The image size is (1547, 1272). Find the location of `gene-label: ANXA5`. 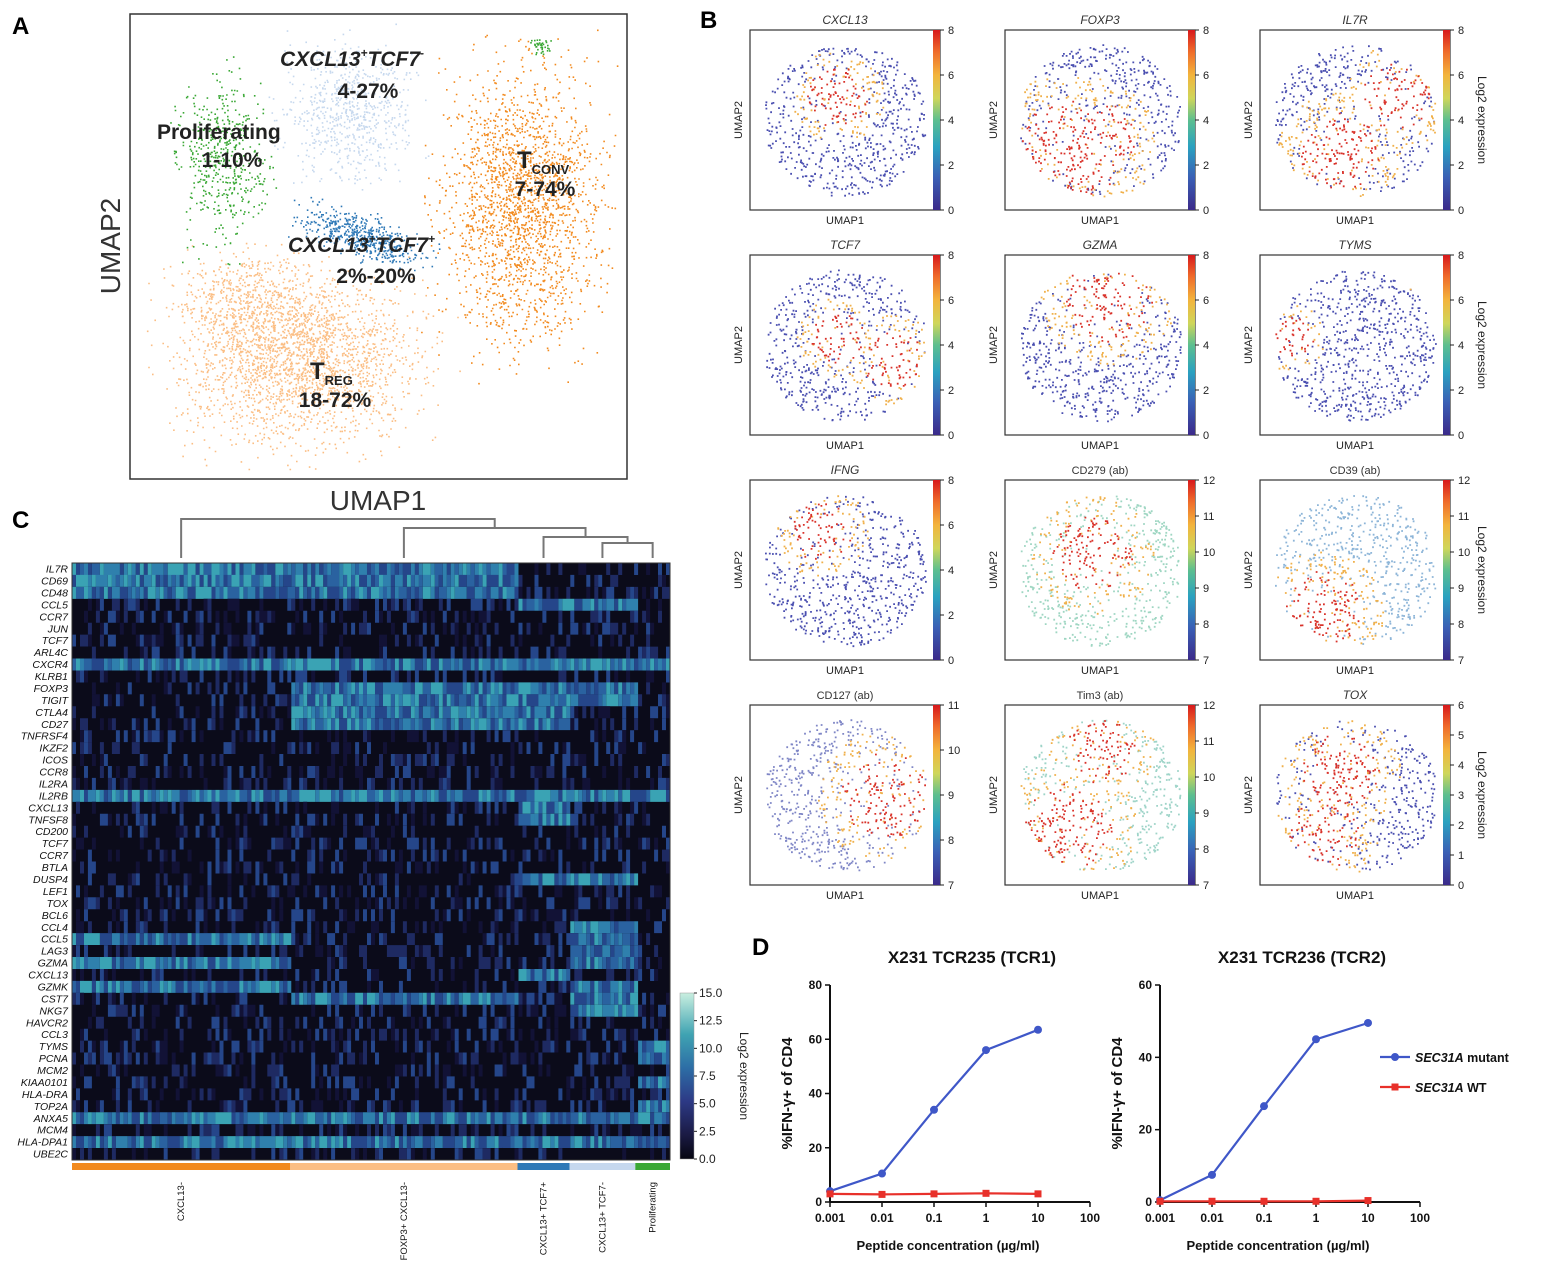

gene-label: ANXA5 is located at coordinates (51, 1119).